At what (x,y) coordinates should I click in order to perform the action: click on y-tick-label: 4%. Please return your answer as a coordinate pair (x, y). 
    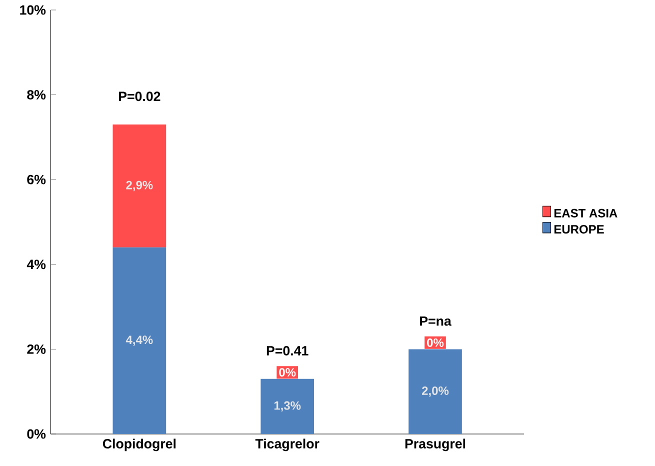
    Looking at the image, I should click on (36, 265).